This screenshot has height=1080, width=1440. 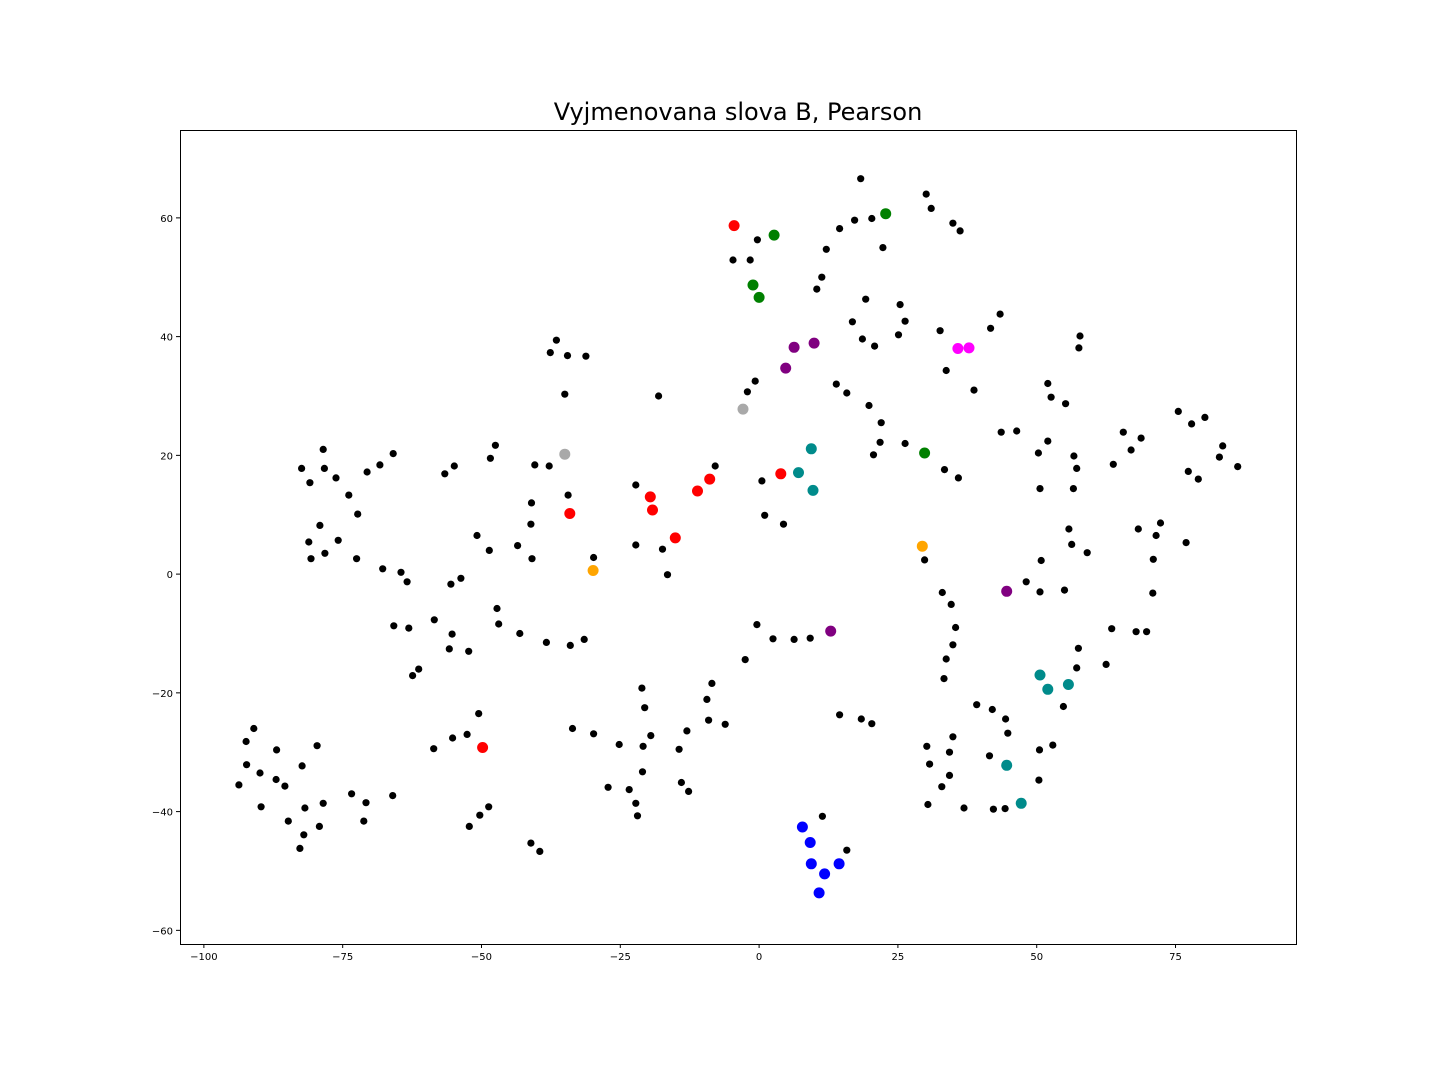 I want to click on data-point-magenta, so click(x=969, y=348).